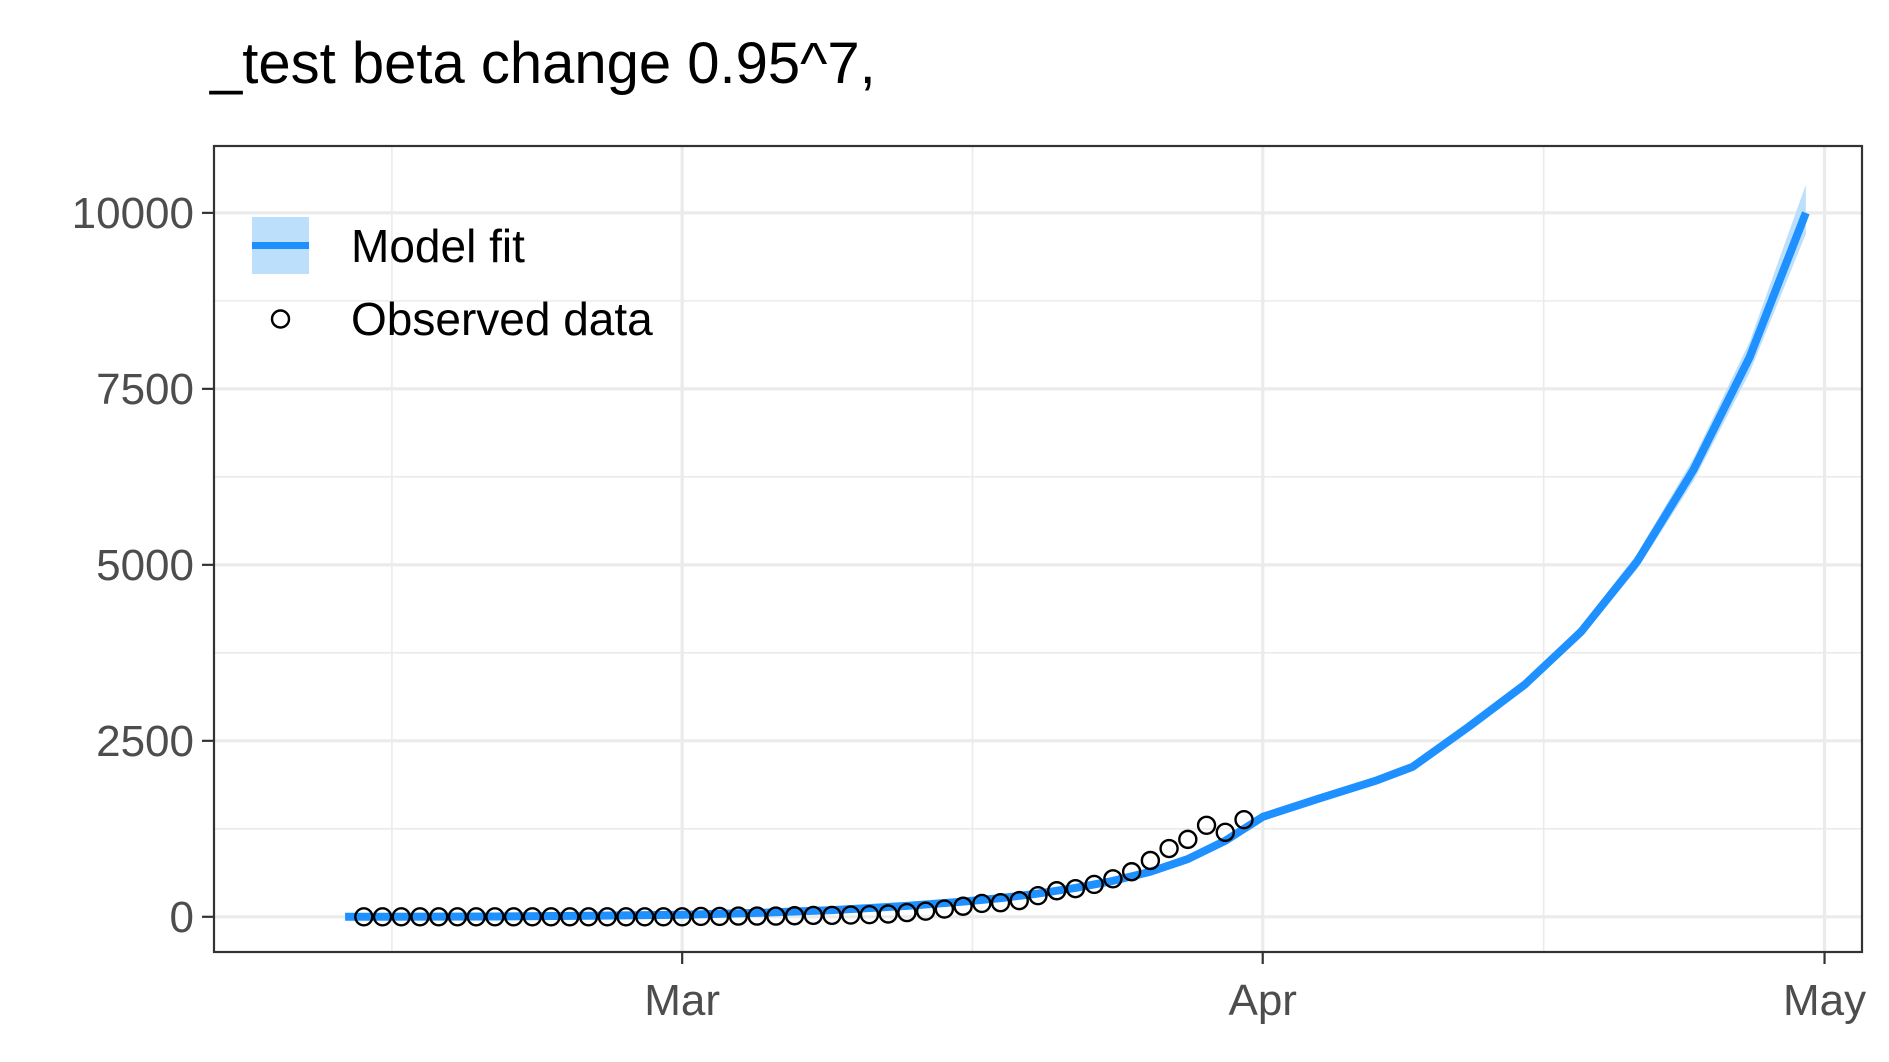 The height and width of the screenshot is (1062, 1889). Describe the element at coordinates (542, 63) in the screenshot. I see `chart-title: _test beta change 0.95^7,` at that location.